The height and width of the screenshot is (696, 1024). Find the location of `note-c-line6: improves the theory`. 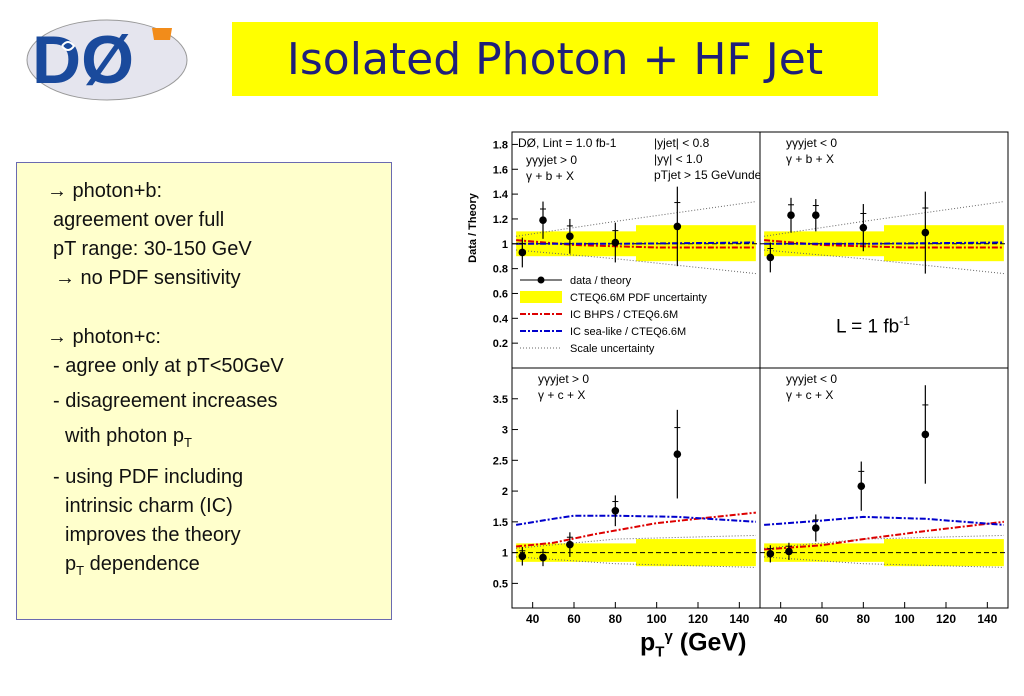

note-c-line6: improves the theory is located at coordinates (153, 535).